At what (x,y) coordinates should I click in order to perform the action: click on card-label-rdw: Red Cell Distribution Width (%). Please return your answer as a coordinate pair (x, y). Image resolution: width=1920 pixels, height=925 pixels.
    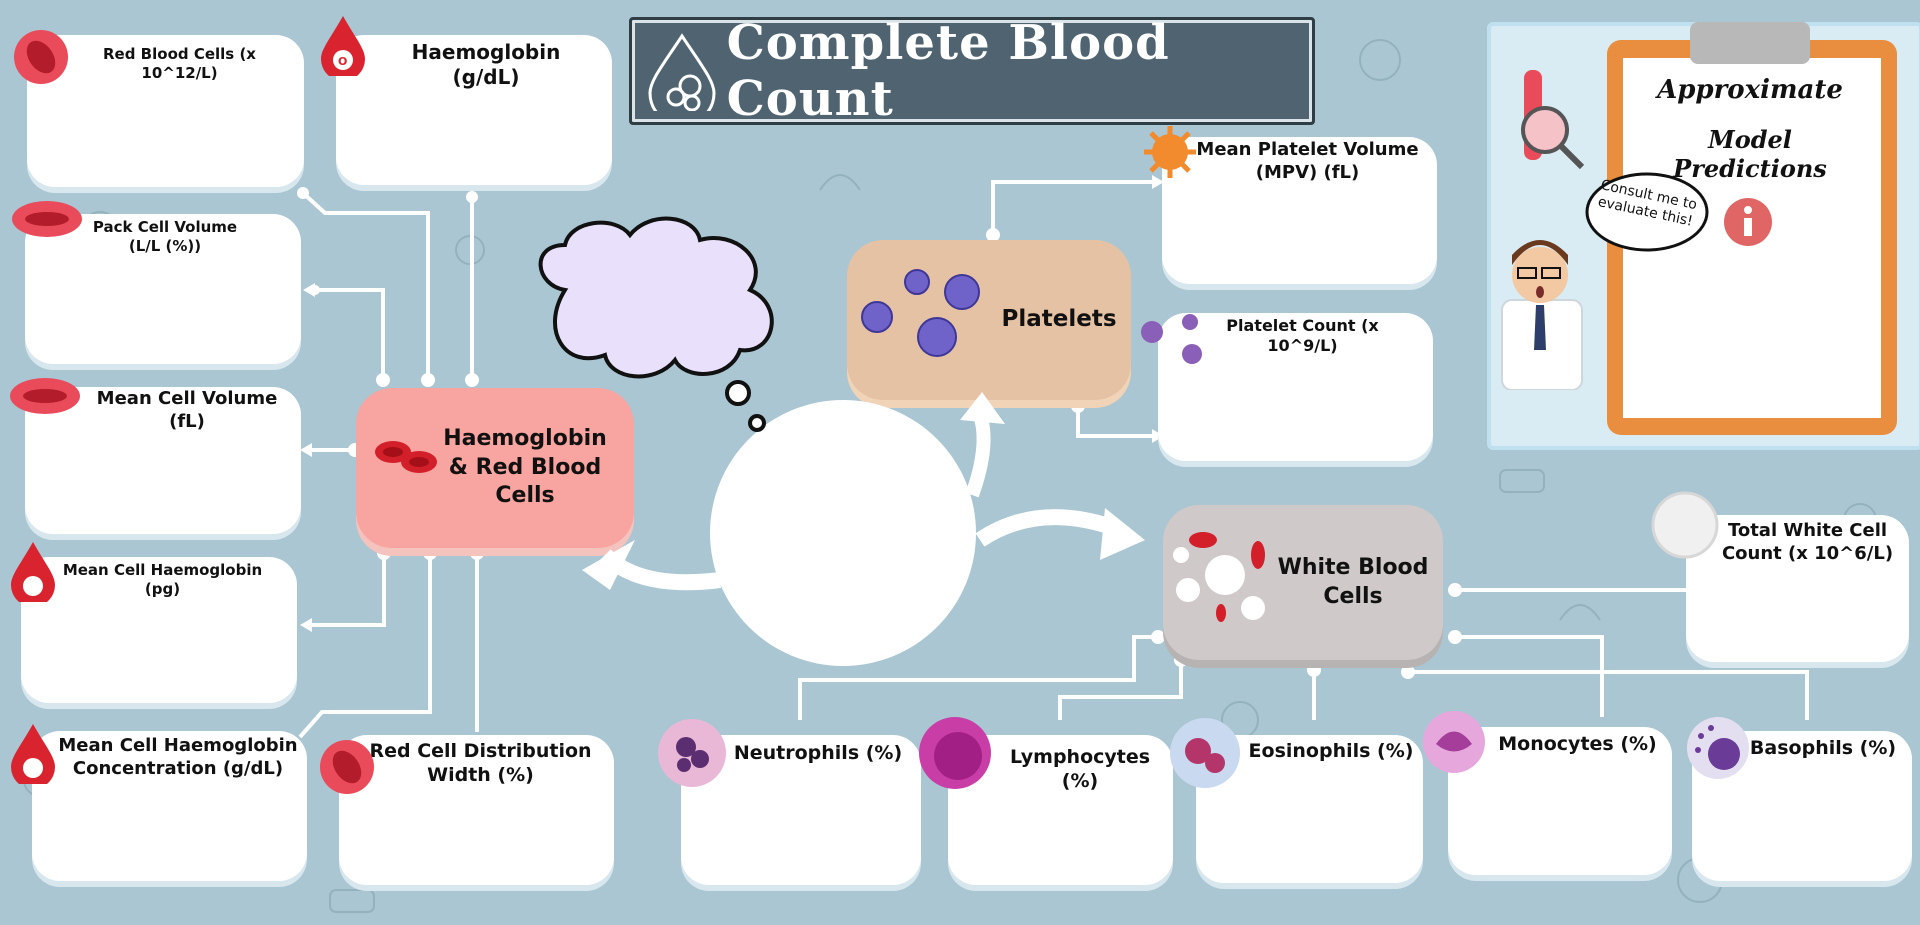
    Looking at the image, I should click on (480, 763).